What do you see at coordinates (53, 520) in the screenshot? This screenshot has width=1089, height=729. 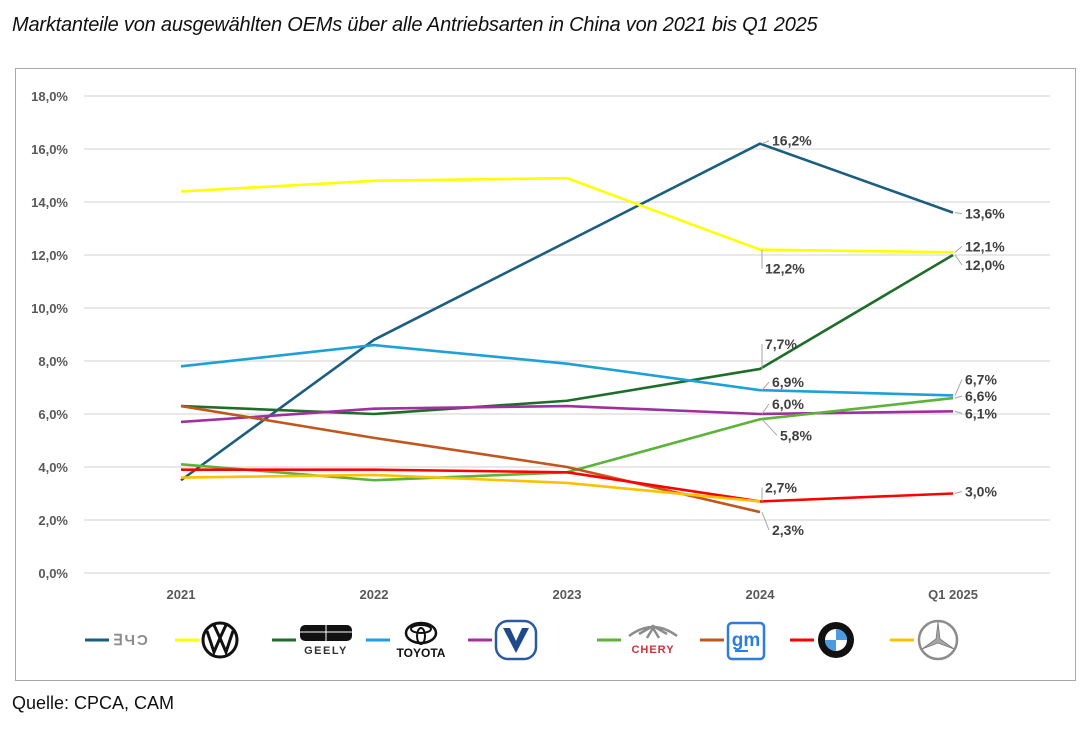 I see `y-tick-label: 2,0%` at bounding box center [53, 520].